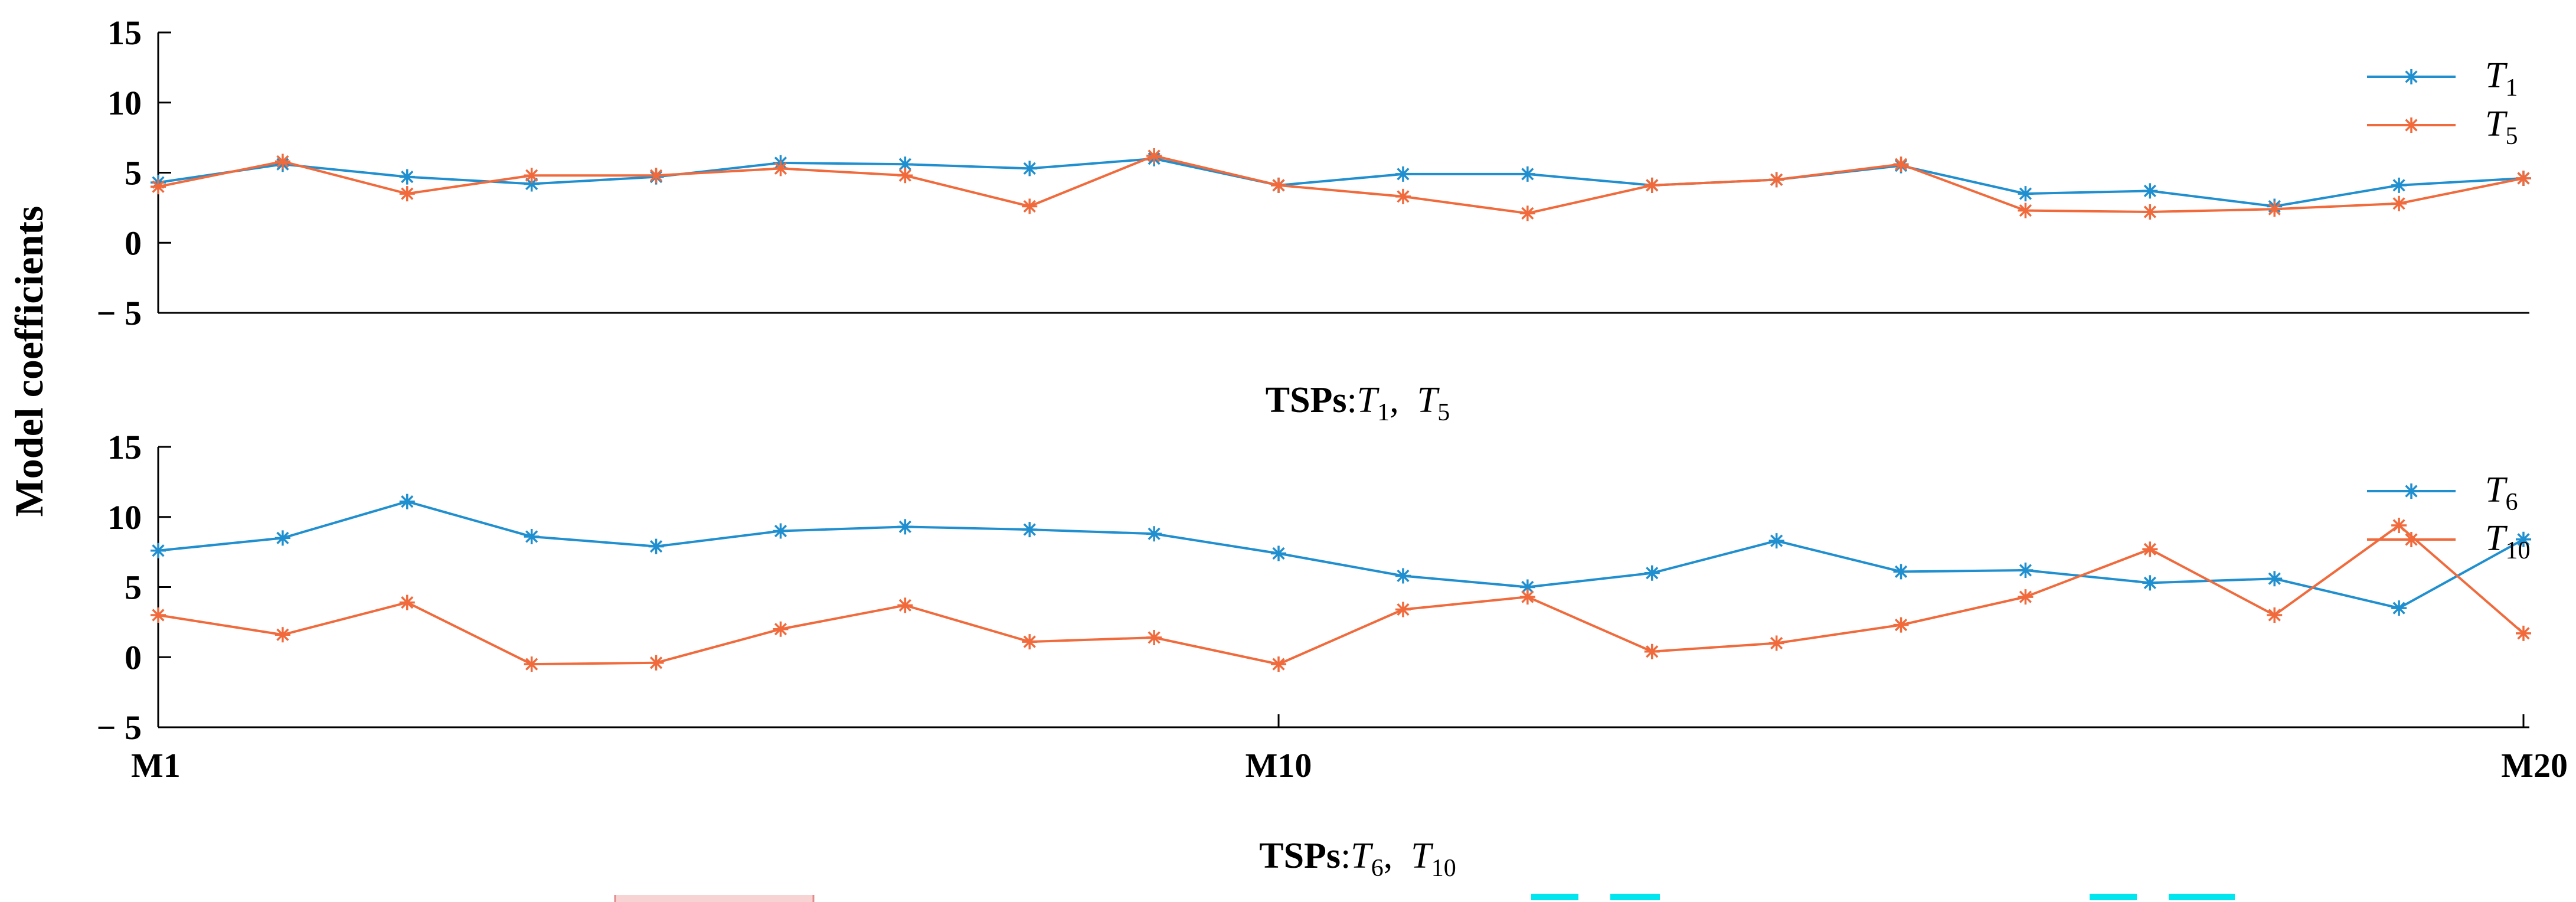 This screenshot has width=2576, height=902. What do you see at coordinates (1443, 413) in the screenshot?
I see `caption-series-2-sub: 5` at bounding box center [1443, 413].